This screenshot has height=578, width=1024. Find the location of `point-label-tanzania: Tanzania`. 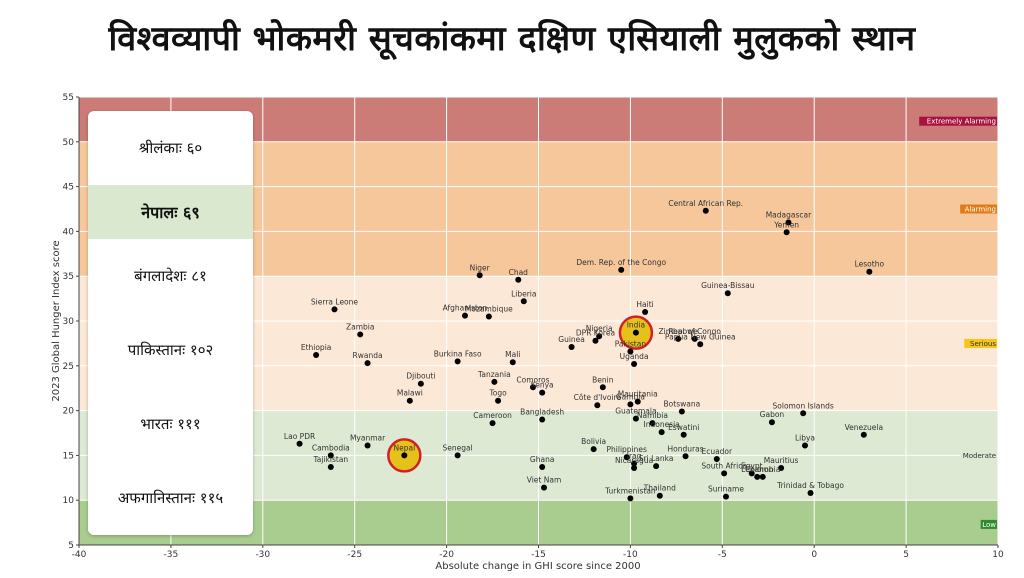

point-label-tanzania: Tanzania is located at coordinates (494, 374).